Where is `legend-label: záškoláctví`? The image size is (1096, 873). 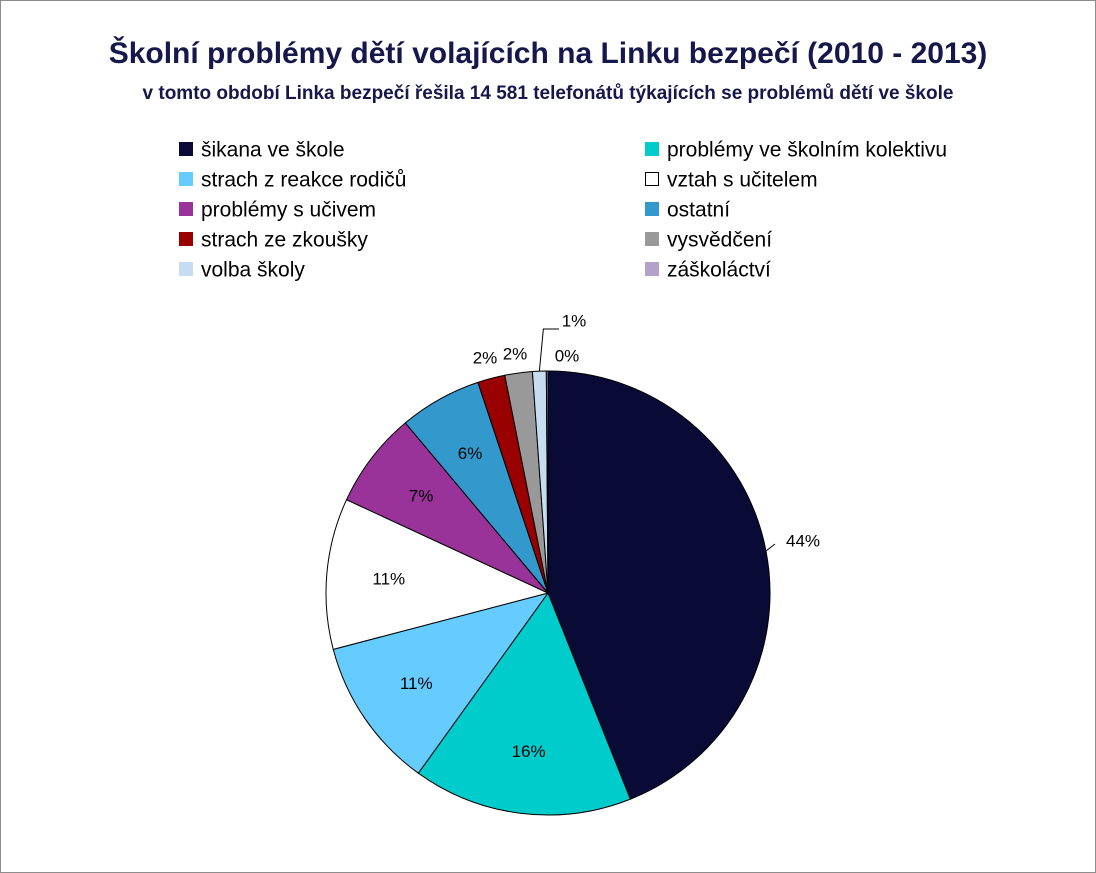 legend-label: záškoláctví is located at coordinates (719, 270).